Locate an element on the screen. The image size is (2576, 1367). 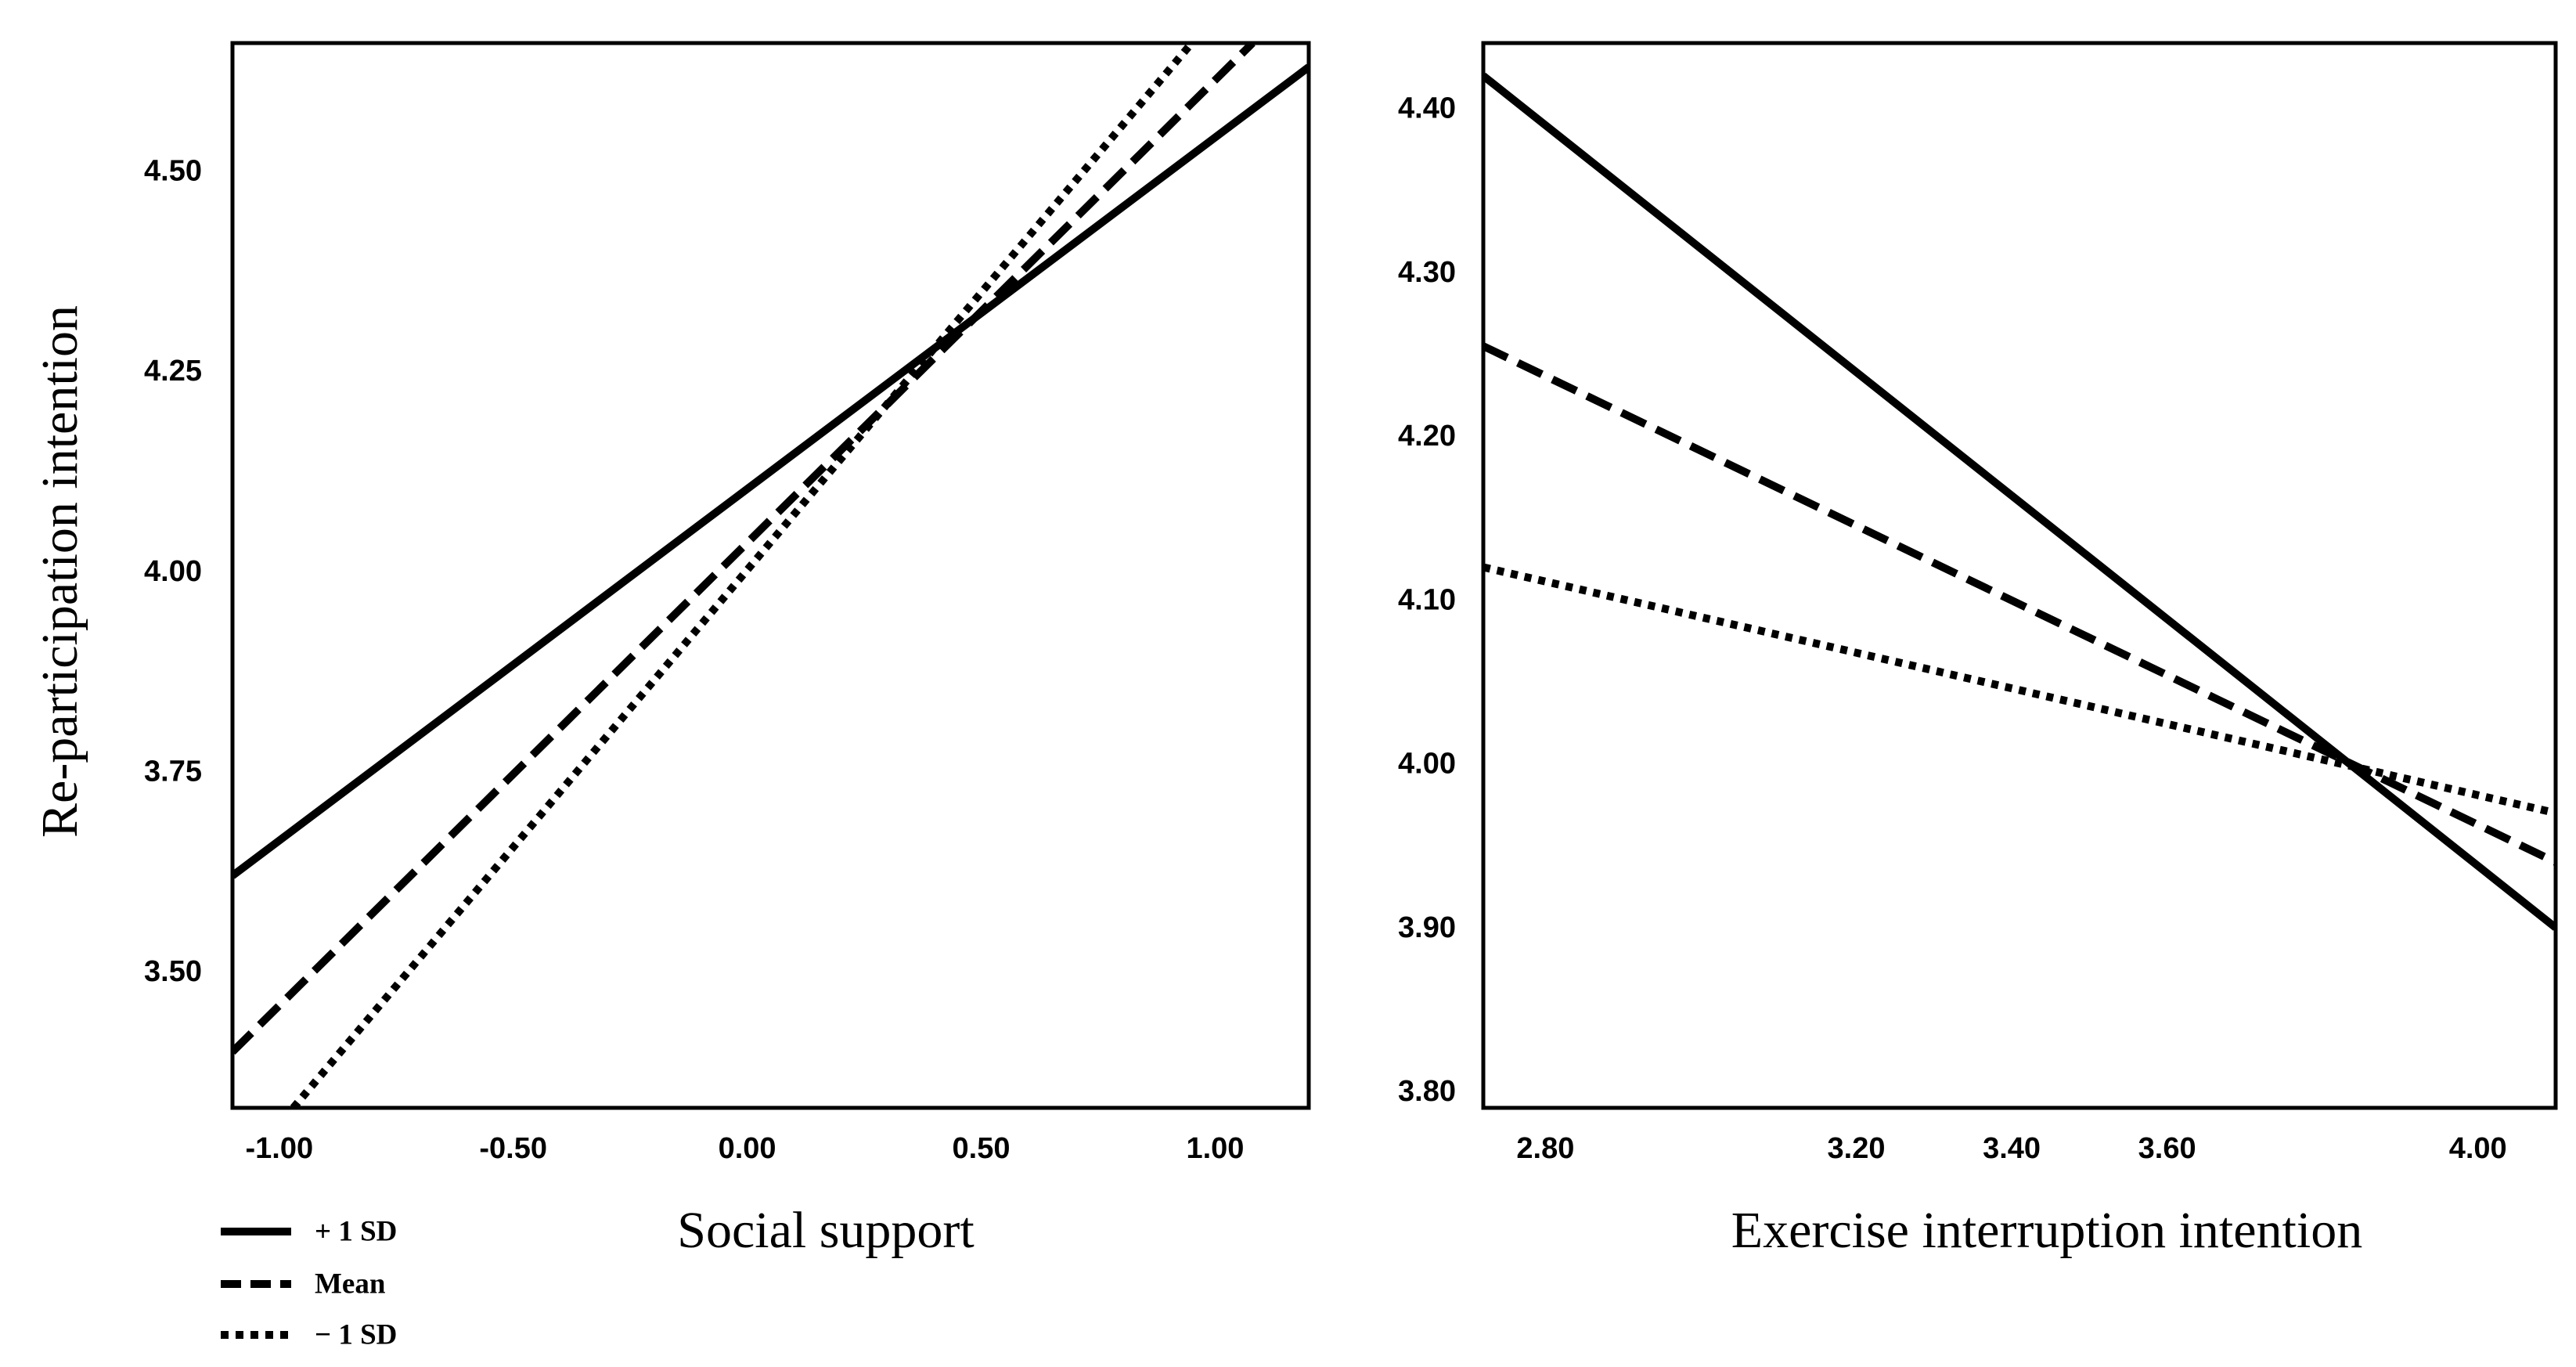
left-y-ticks: 3.50 3.75 4.00 4.25 4.50 is located at coordinates (173, 572).